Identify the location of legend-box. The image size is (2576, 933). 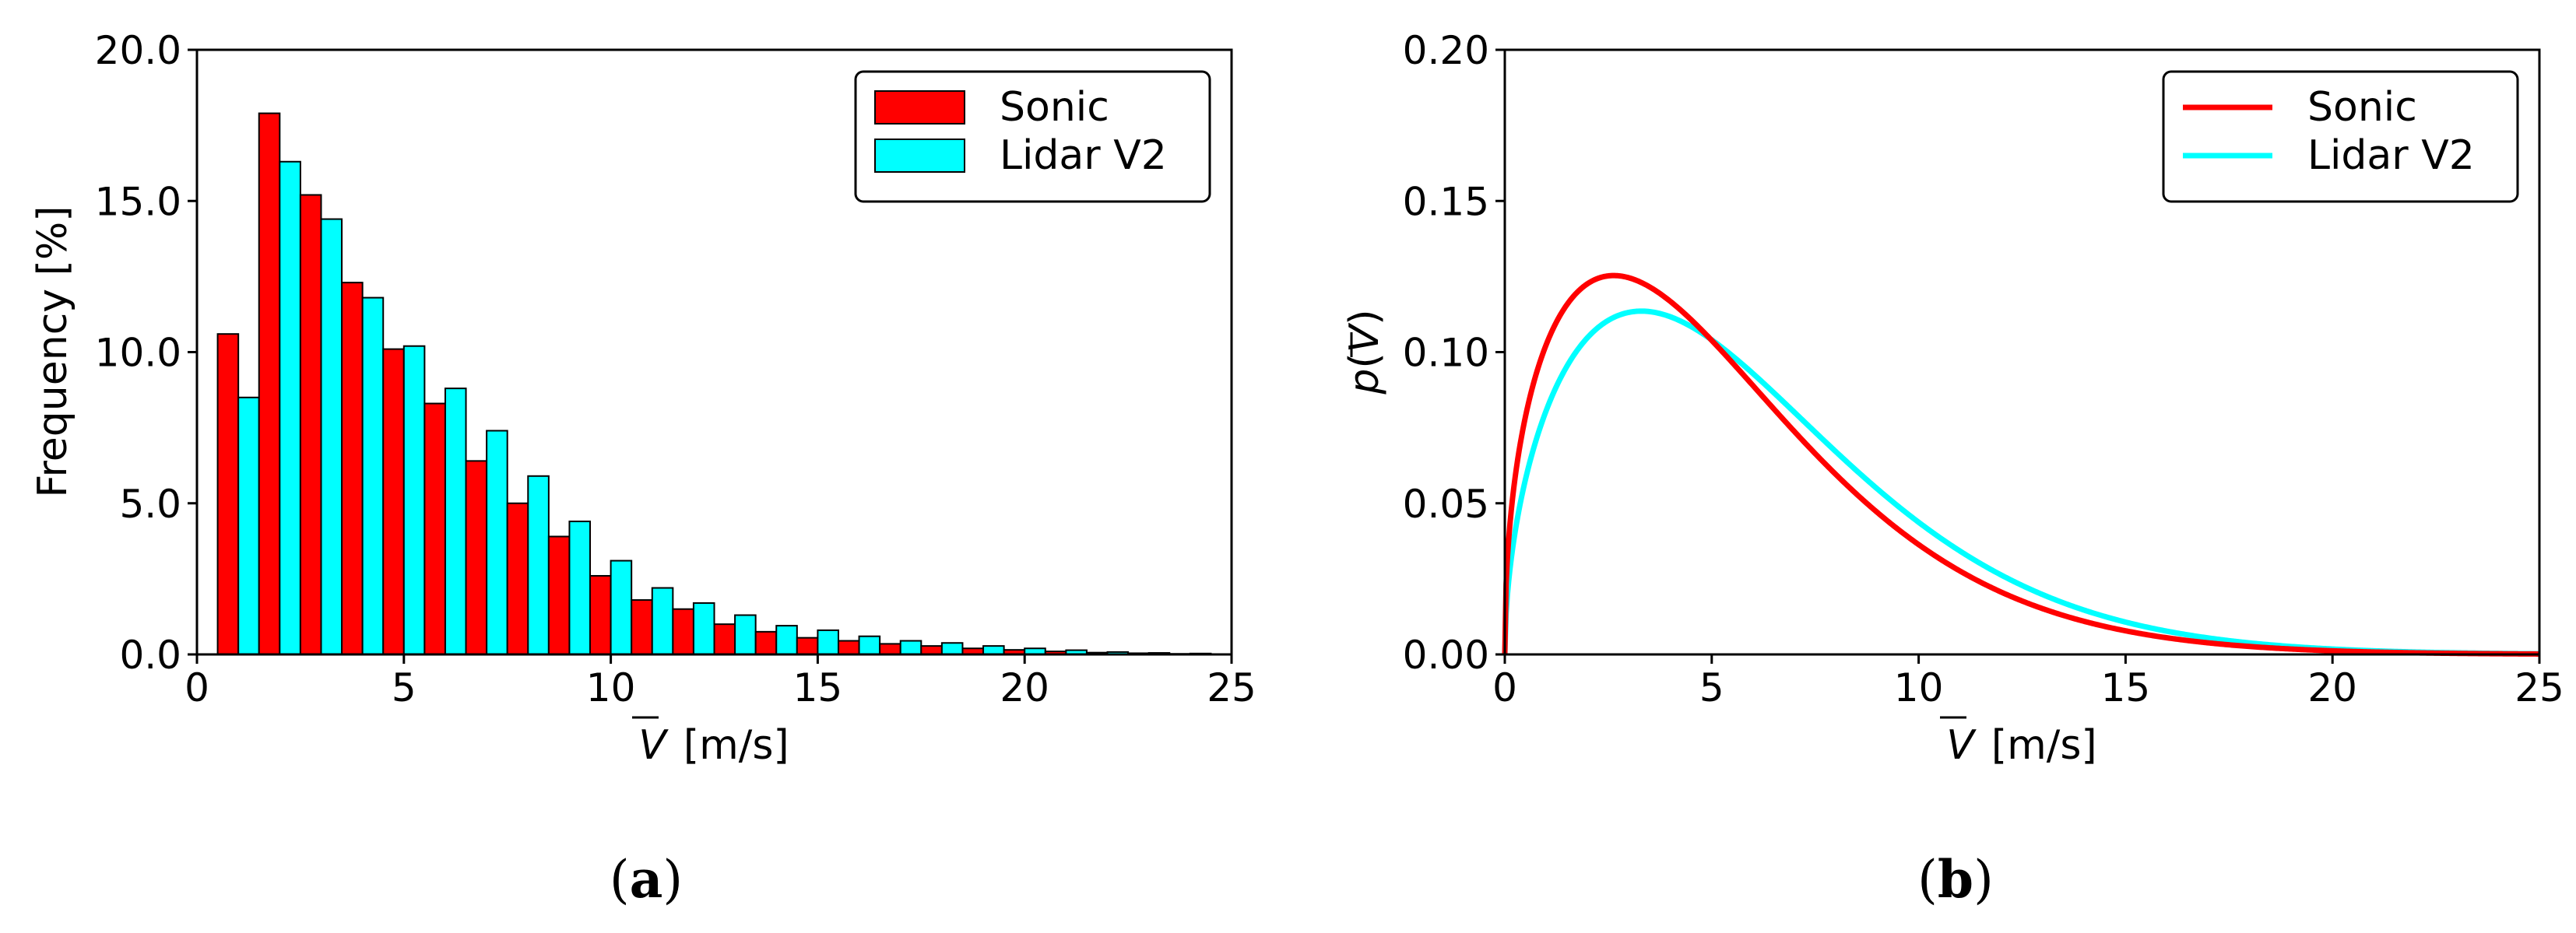
(2340, 136).